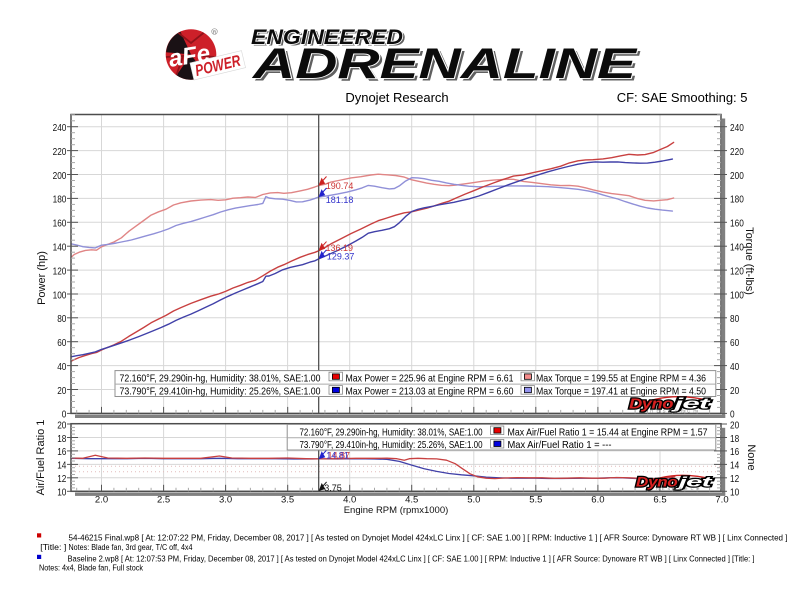 The height and width of the screenshot is (600, 800). I want to click on svg-text: 190.74, so click(340, 186).